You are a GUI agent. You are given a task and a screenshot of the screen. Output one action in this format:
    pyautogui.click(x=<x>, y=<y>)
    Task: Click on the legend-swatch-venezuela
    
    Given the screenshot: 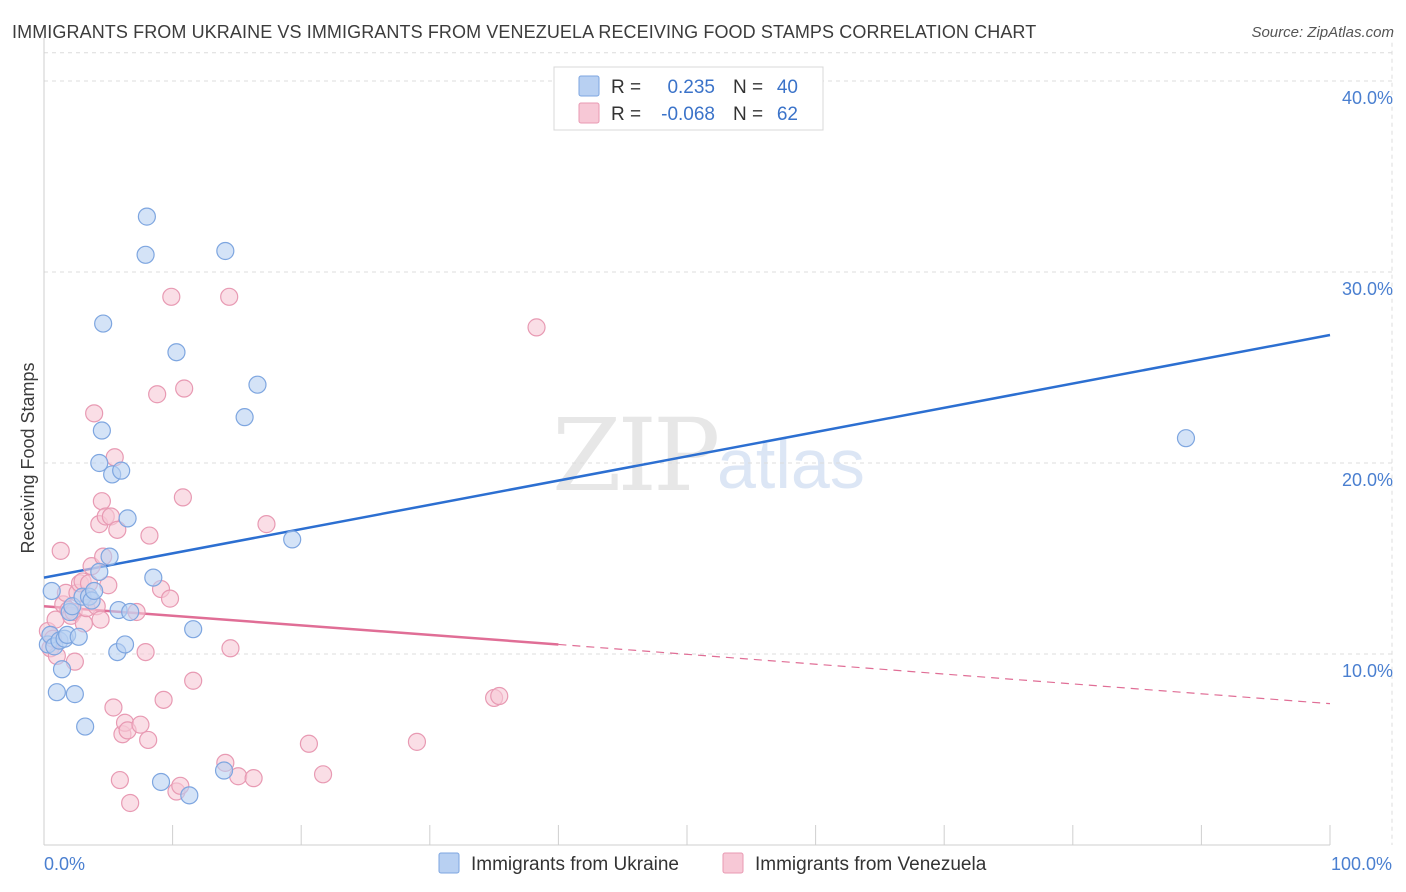 What is the action you would take?
    pyautogui.click(x=589, y=113)
    